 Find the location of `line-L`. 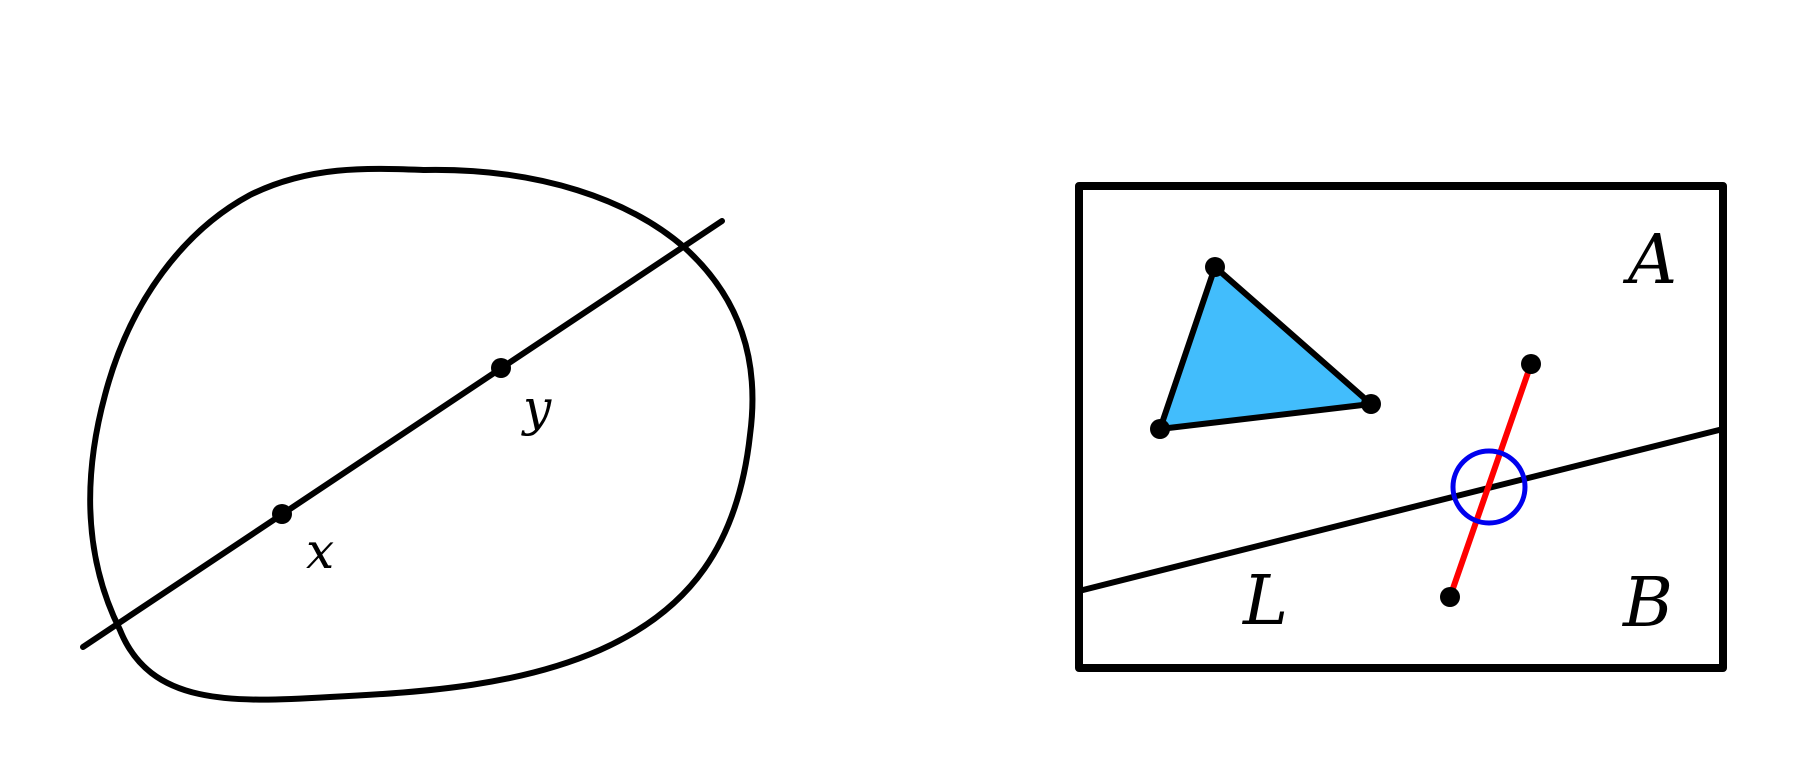

line-L is located at coordinates (1401, 510).